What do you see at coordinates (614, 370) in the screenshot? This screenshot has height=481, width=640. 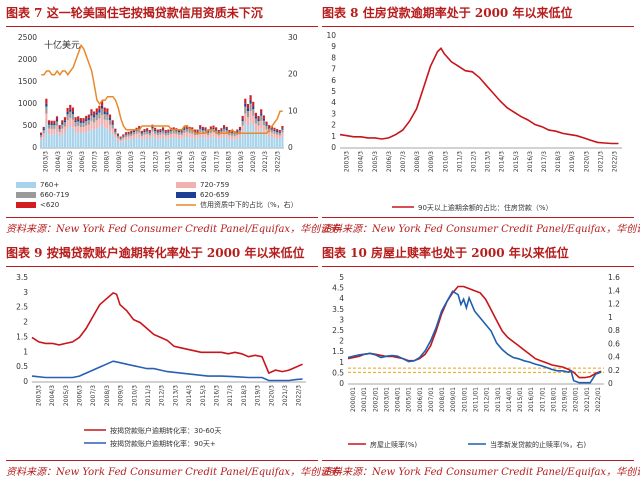 I see `chart-10-y2-tick-label: 0.2` at bounding box center [614, 370].